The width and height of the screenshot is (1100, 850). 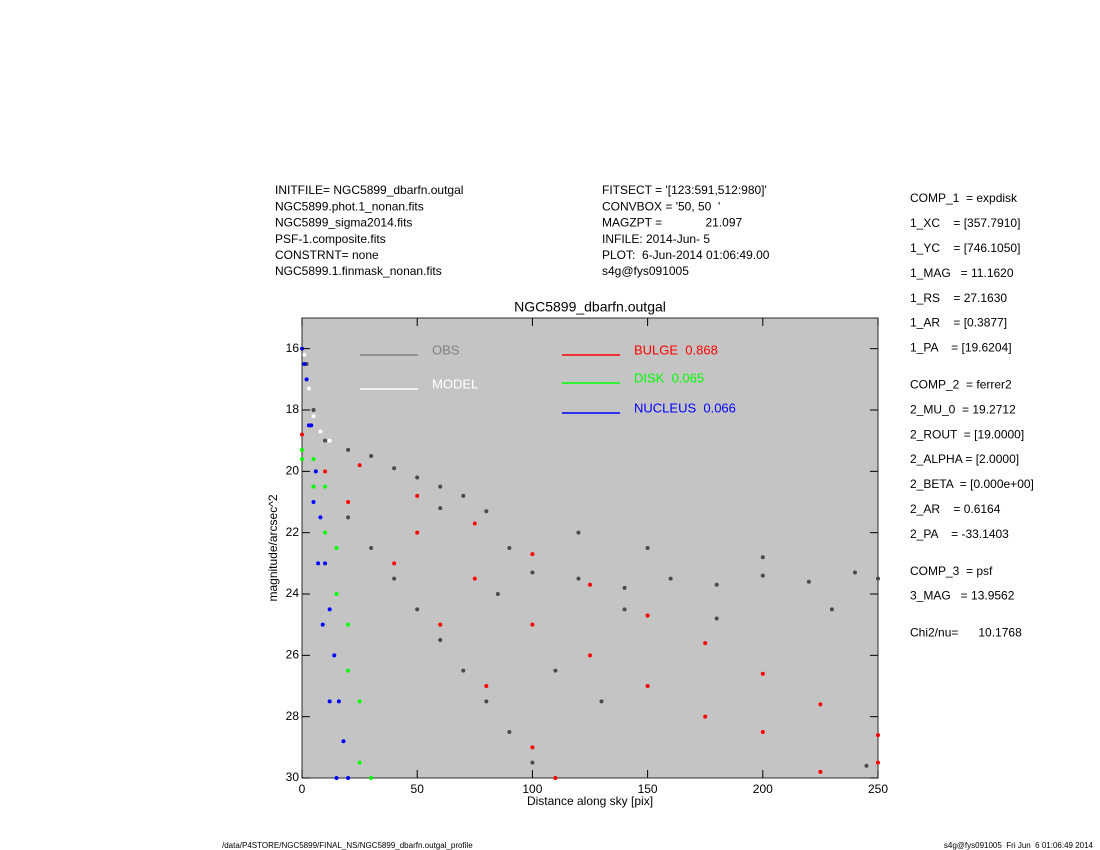 What do you see at coordinates (963, 409) in the screenshot?
I see `parameter: 2_MU_0 = 19.2712` at bounding box center [963, 409].